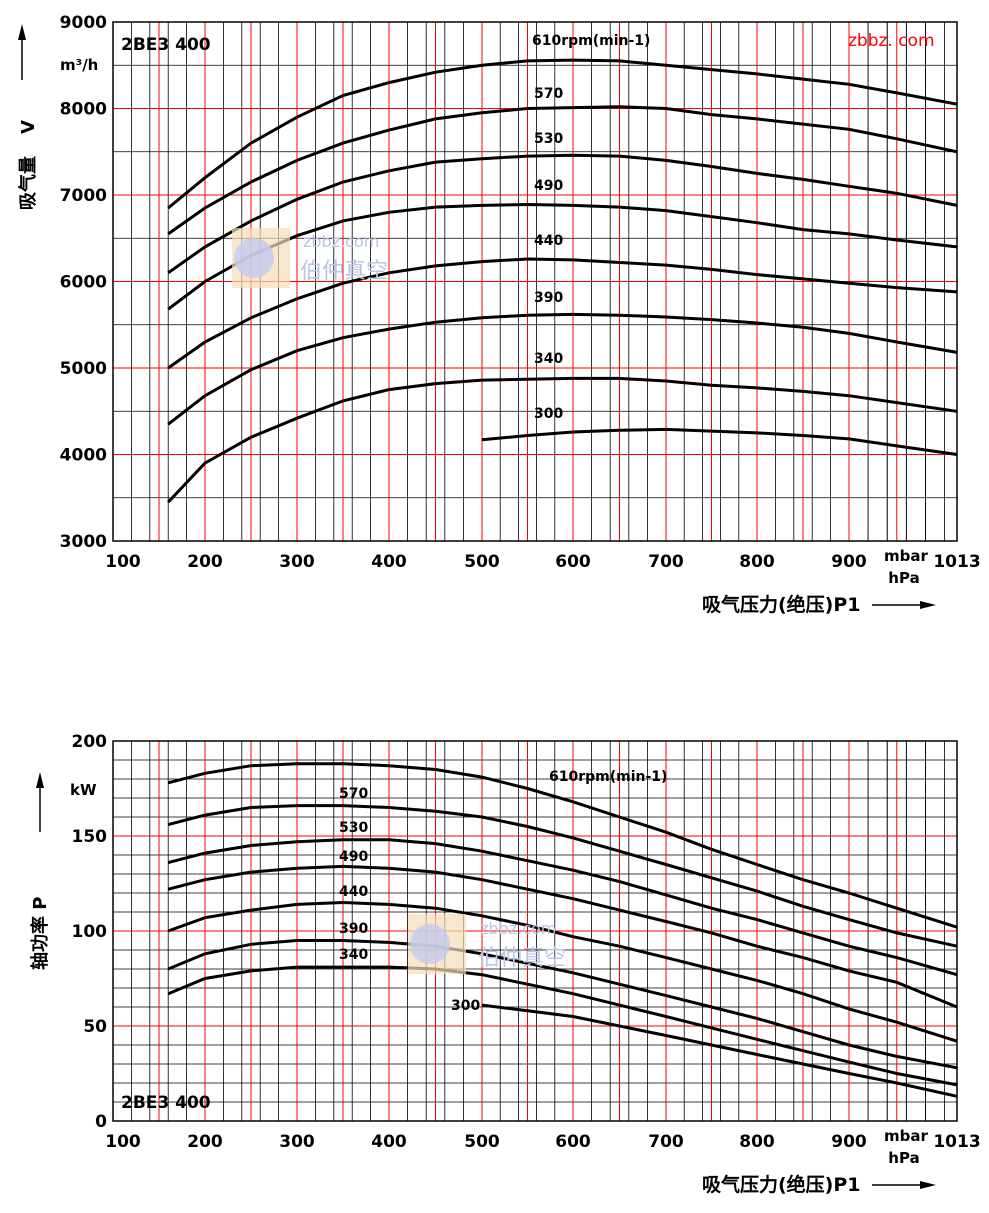 The width and height of the screenshot is (989, 1213). Describe the element at coordinates (83, 790) in the screenshot. I see `y-unit: kW` at that location.